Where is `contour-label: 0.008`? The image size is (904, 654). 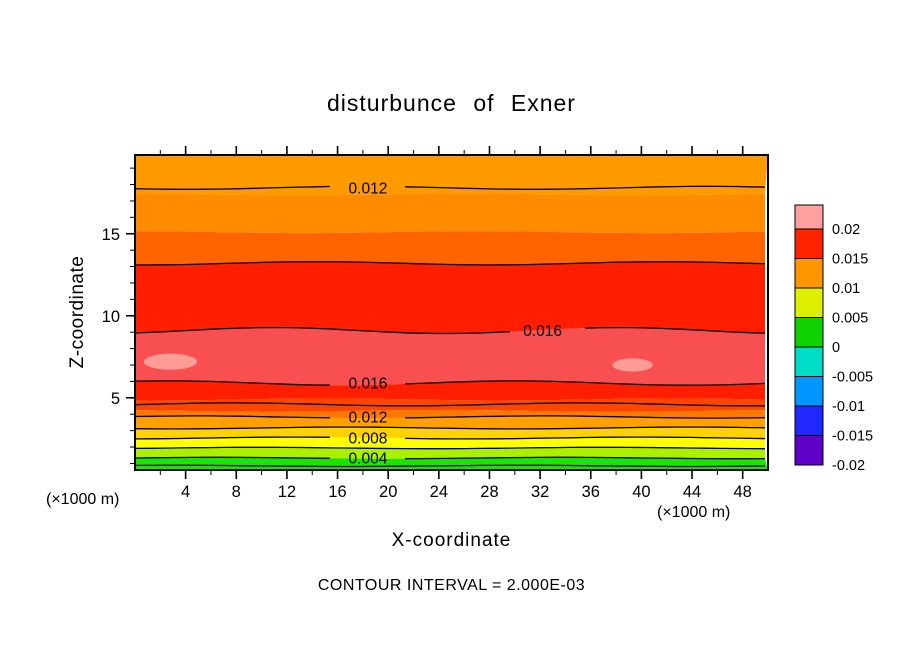 contour-label: 0.008 is located at coordinates (368, 439).